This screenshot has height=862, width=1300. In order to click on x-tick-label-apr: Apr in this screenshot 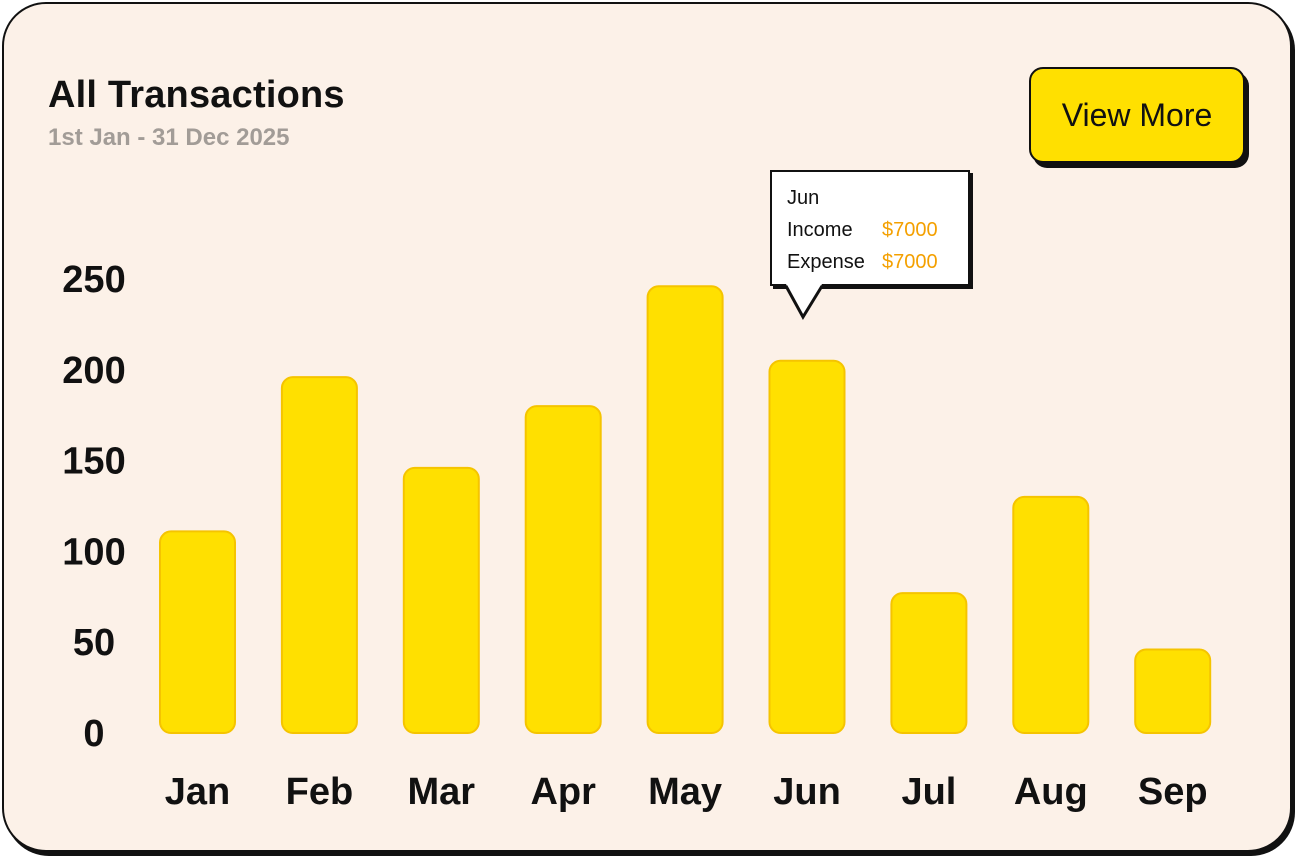, I will do `click(563, 792)`.